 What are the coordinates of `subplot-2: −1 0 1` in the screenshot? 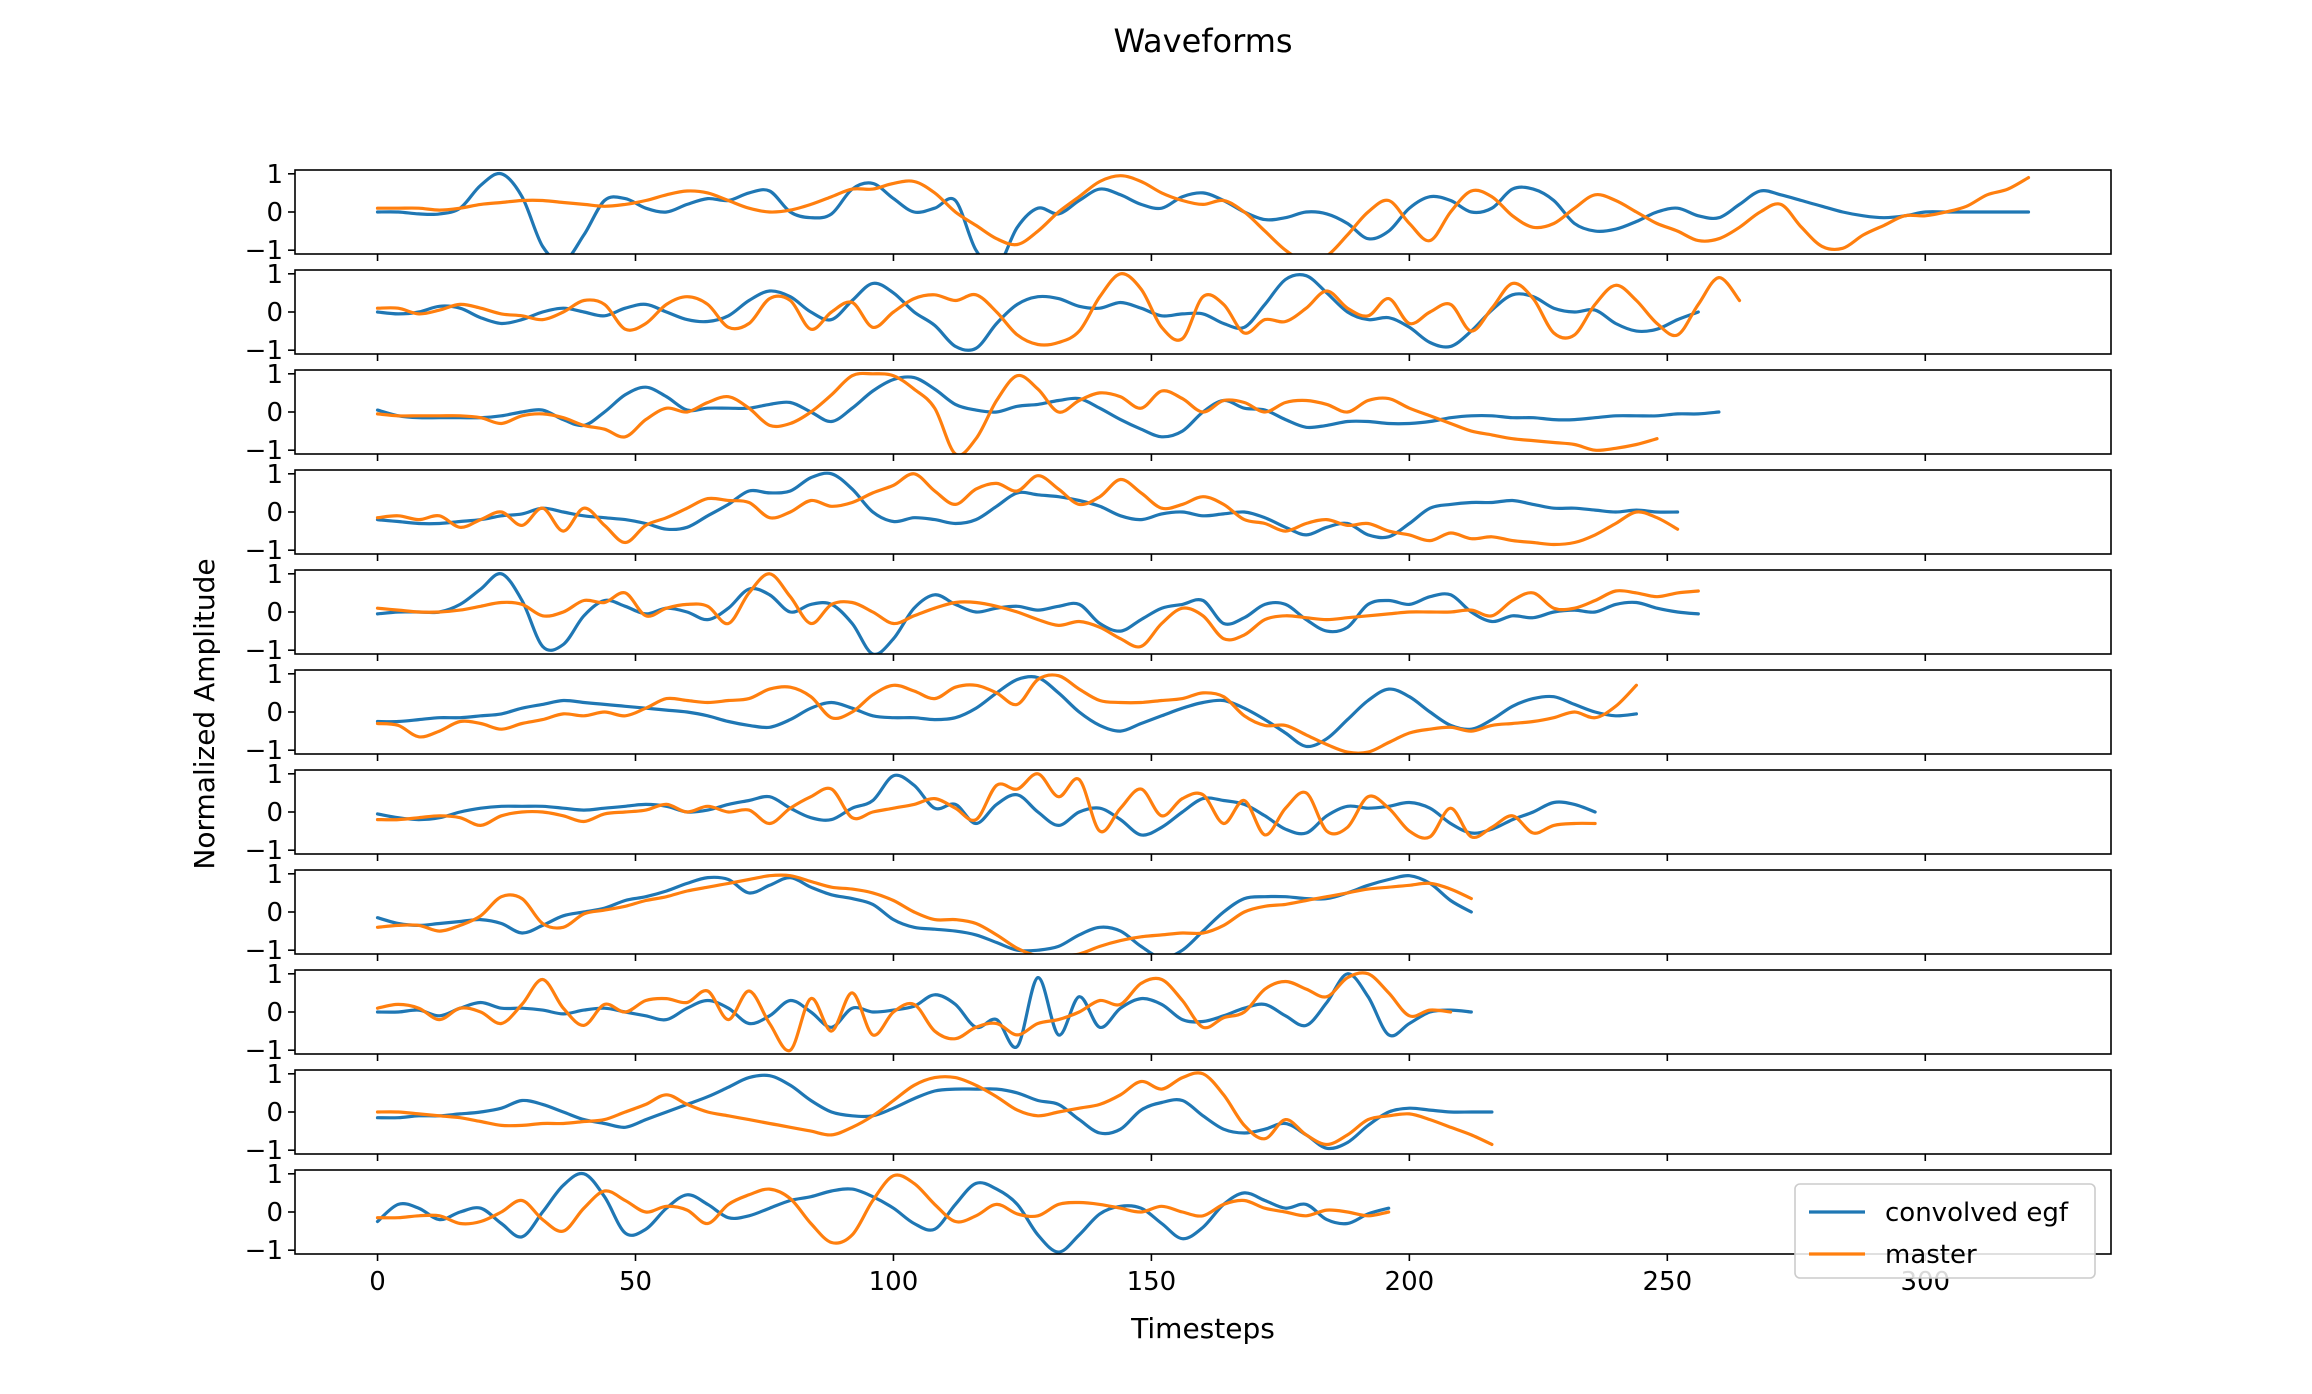 It's located at (1178, 313).